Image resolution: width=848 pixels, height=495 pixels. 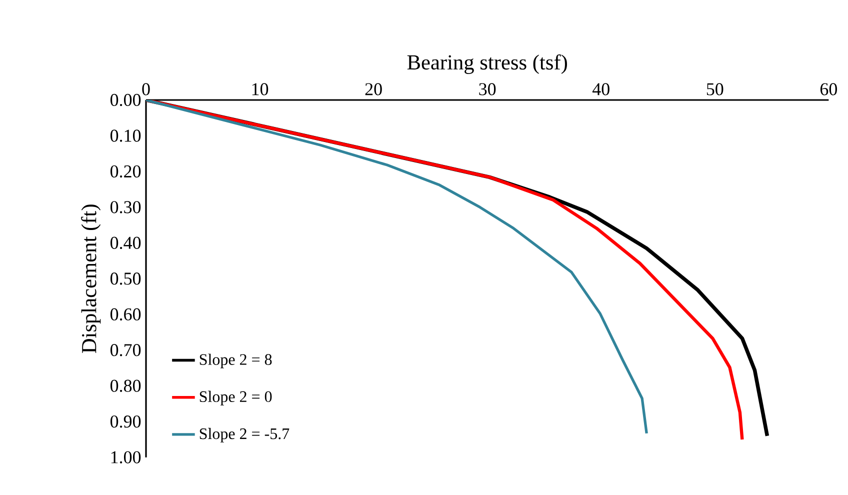 What do you see at coordinates (125, 314) in the screenshot?
I see `y-tick-label: 0.60` at bounding box center [125, 314].